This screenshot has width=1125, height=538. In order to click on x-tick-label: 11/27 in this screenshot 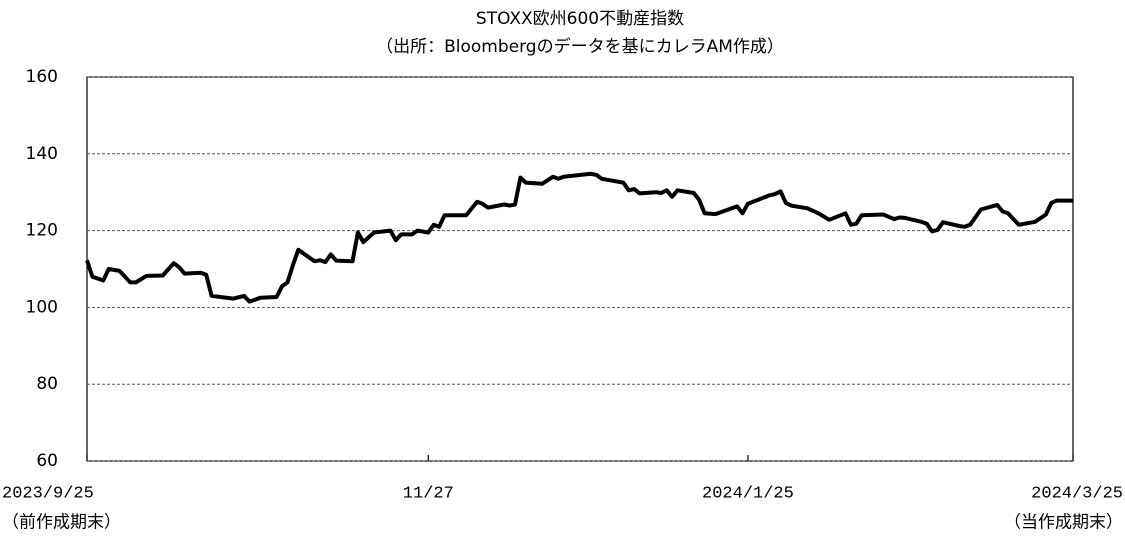, I will do `click(428, 493)`.